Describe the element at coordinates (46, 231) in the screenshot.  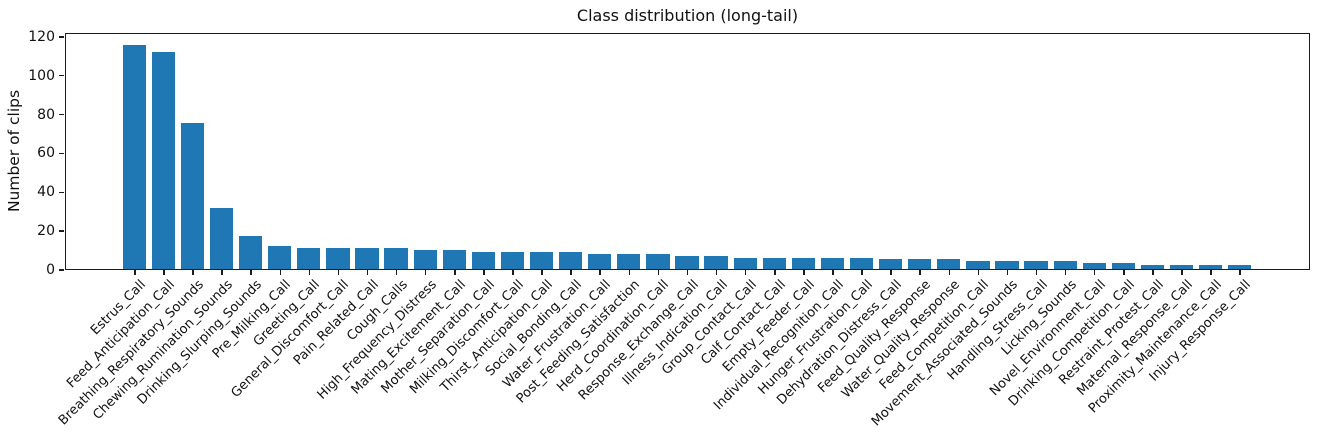
I see `y-tick-label: 20` at that location.